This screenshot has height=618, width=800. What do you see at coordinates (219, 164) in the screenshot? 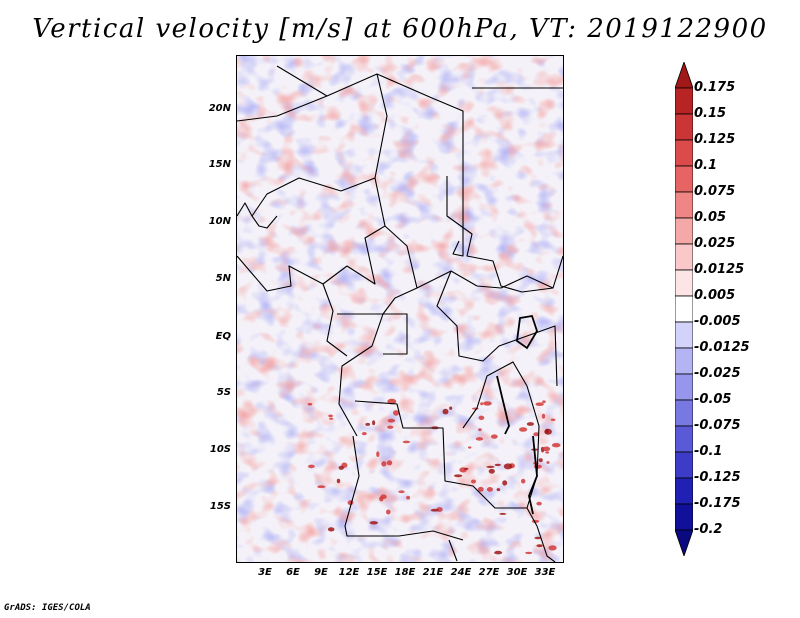
I see `lat-tick-label: 15N` at bounding box center [219, 164].